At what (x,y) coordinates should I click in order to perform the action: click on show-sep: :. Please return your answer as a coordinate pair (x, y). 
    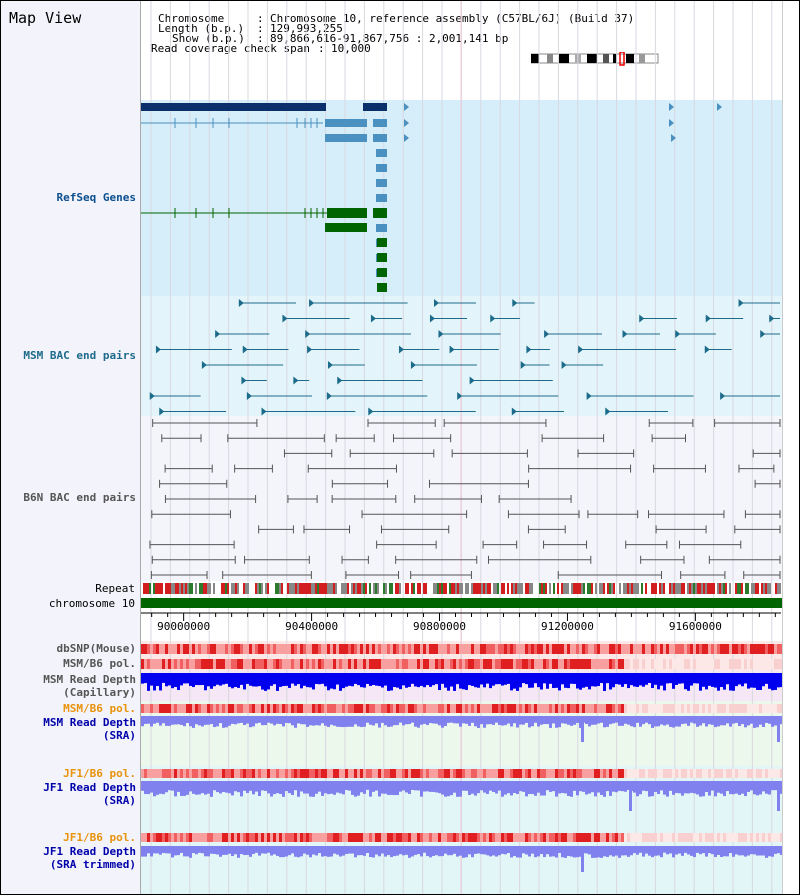
    Looking at the image, I should click on (260, 38).